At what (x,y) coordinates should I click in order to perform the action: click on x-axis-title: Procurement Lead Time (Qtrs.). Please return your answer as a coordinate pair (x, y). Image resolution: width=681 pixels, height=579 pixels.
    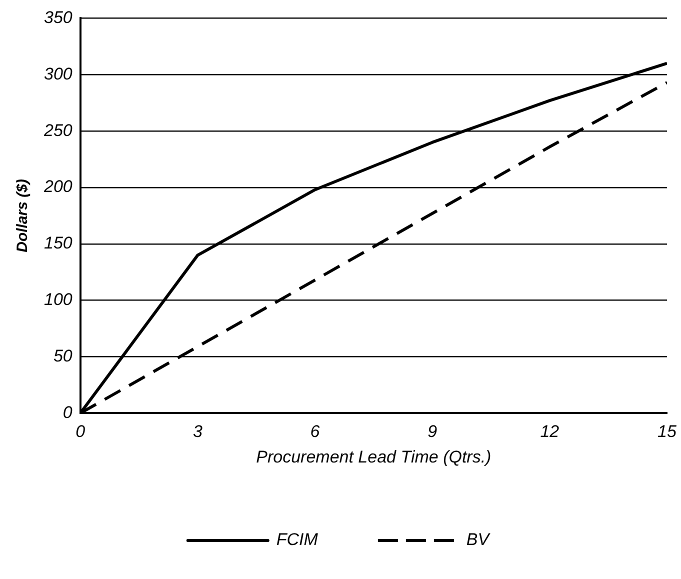
    Looking at the image, I should click on (374, 457).